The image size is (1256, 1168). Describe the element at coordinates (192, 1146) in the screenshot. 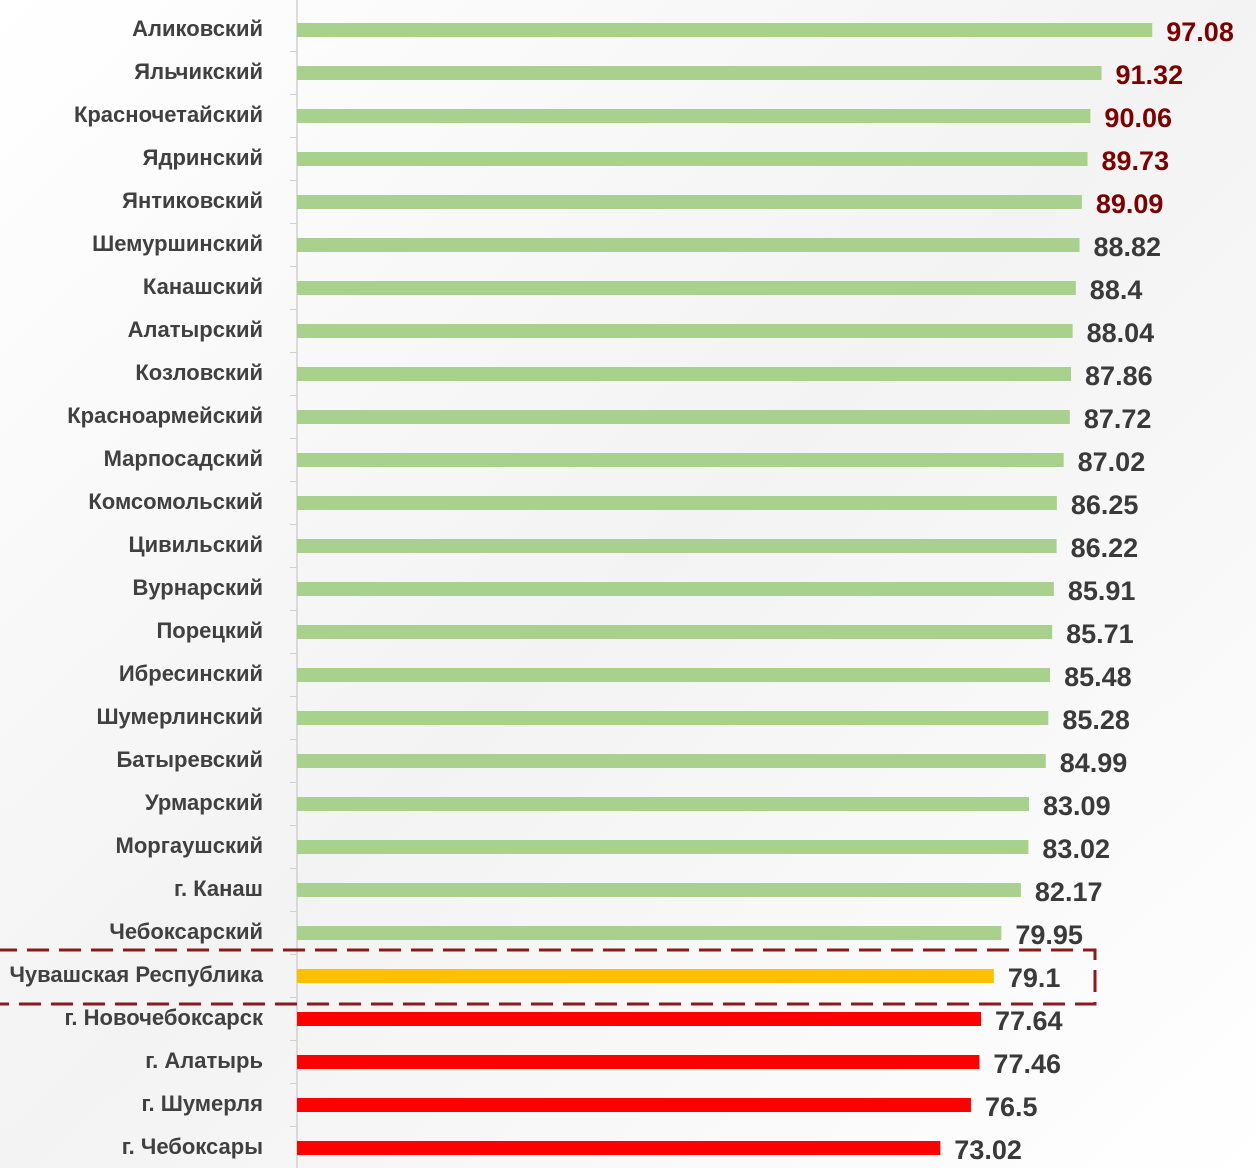

I see `y-tick-label: г. Чебоксары` at that location.